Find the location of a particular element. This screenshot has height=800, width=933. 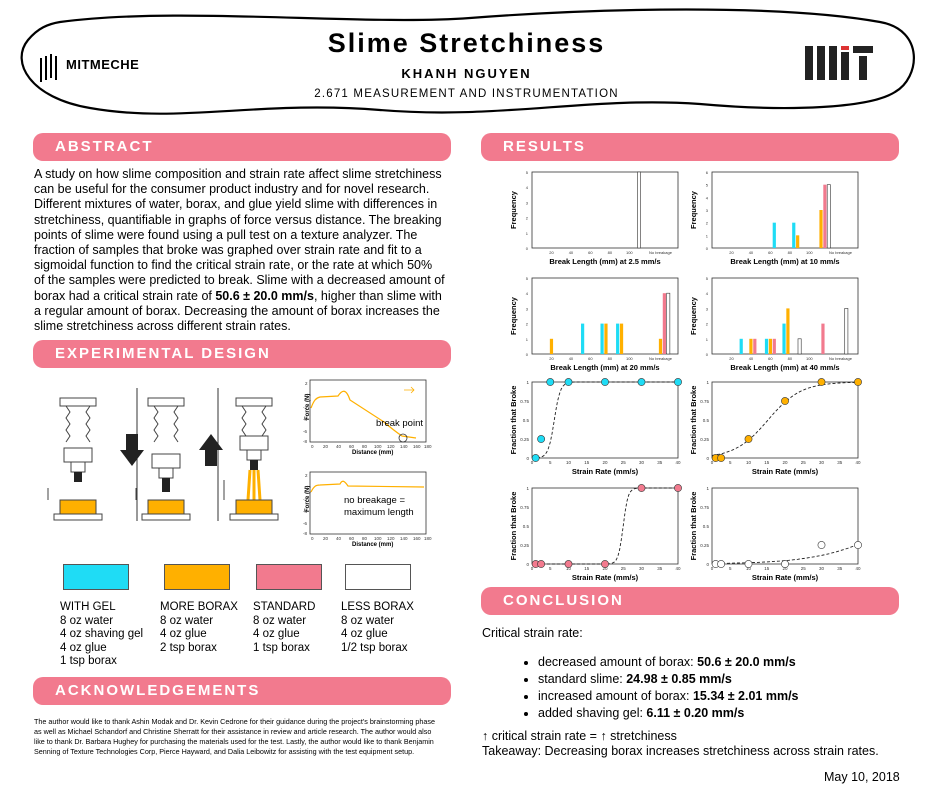

chart-xlabel: Break Length (mm) at 2.5 mm/s is located at coordinates (604, 261).